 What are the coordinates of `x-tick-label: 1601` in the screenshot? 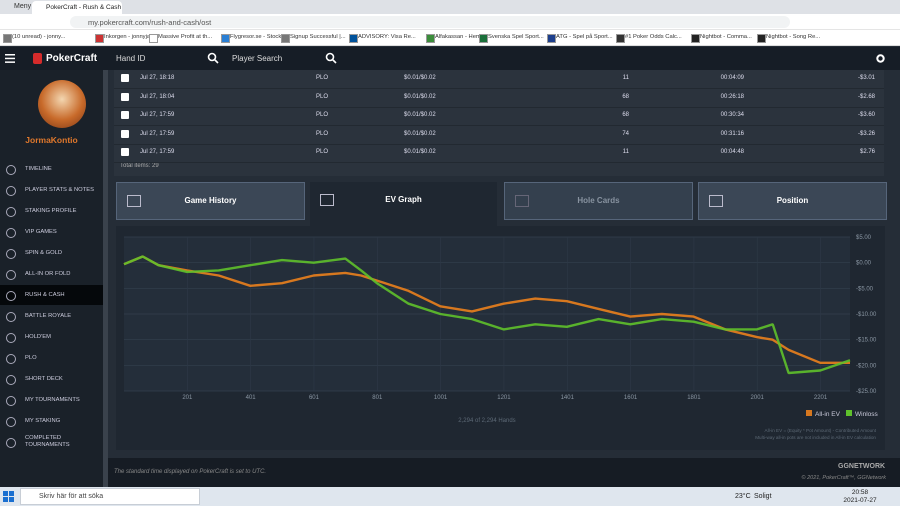 It's located at (631, 398).